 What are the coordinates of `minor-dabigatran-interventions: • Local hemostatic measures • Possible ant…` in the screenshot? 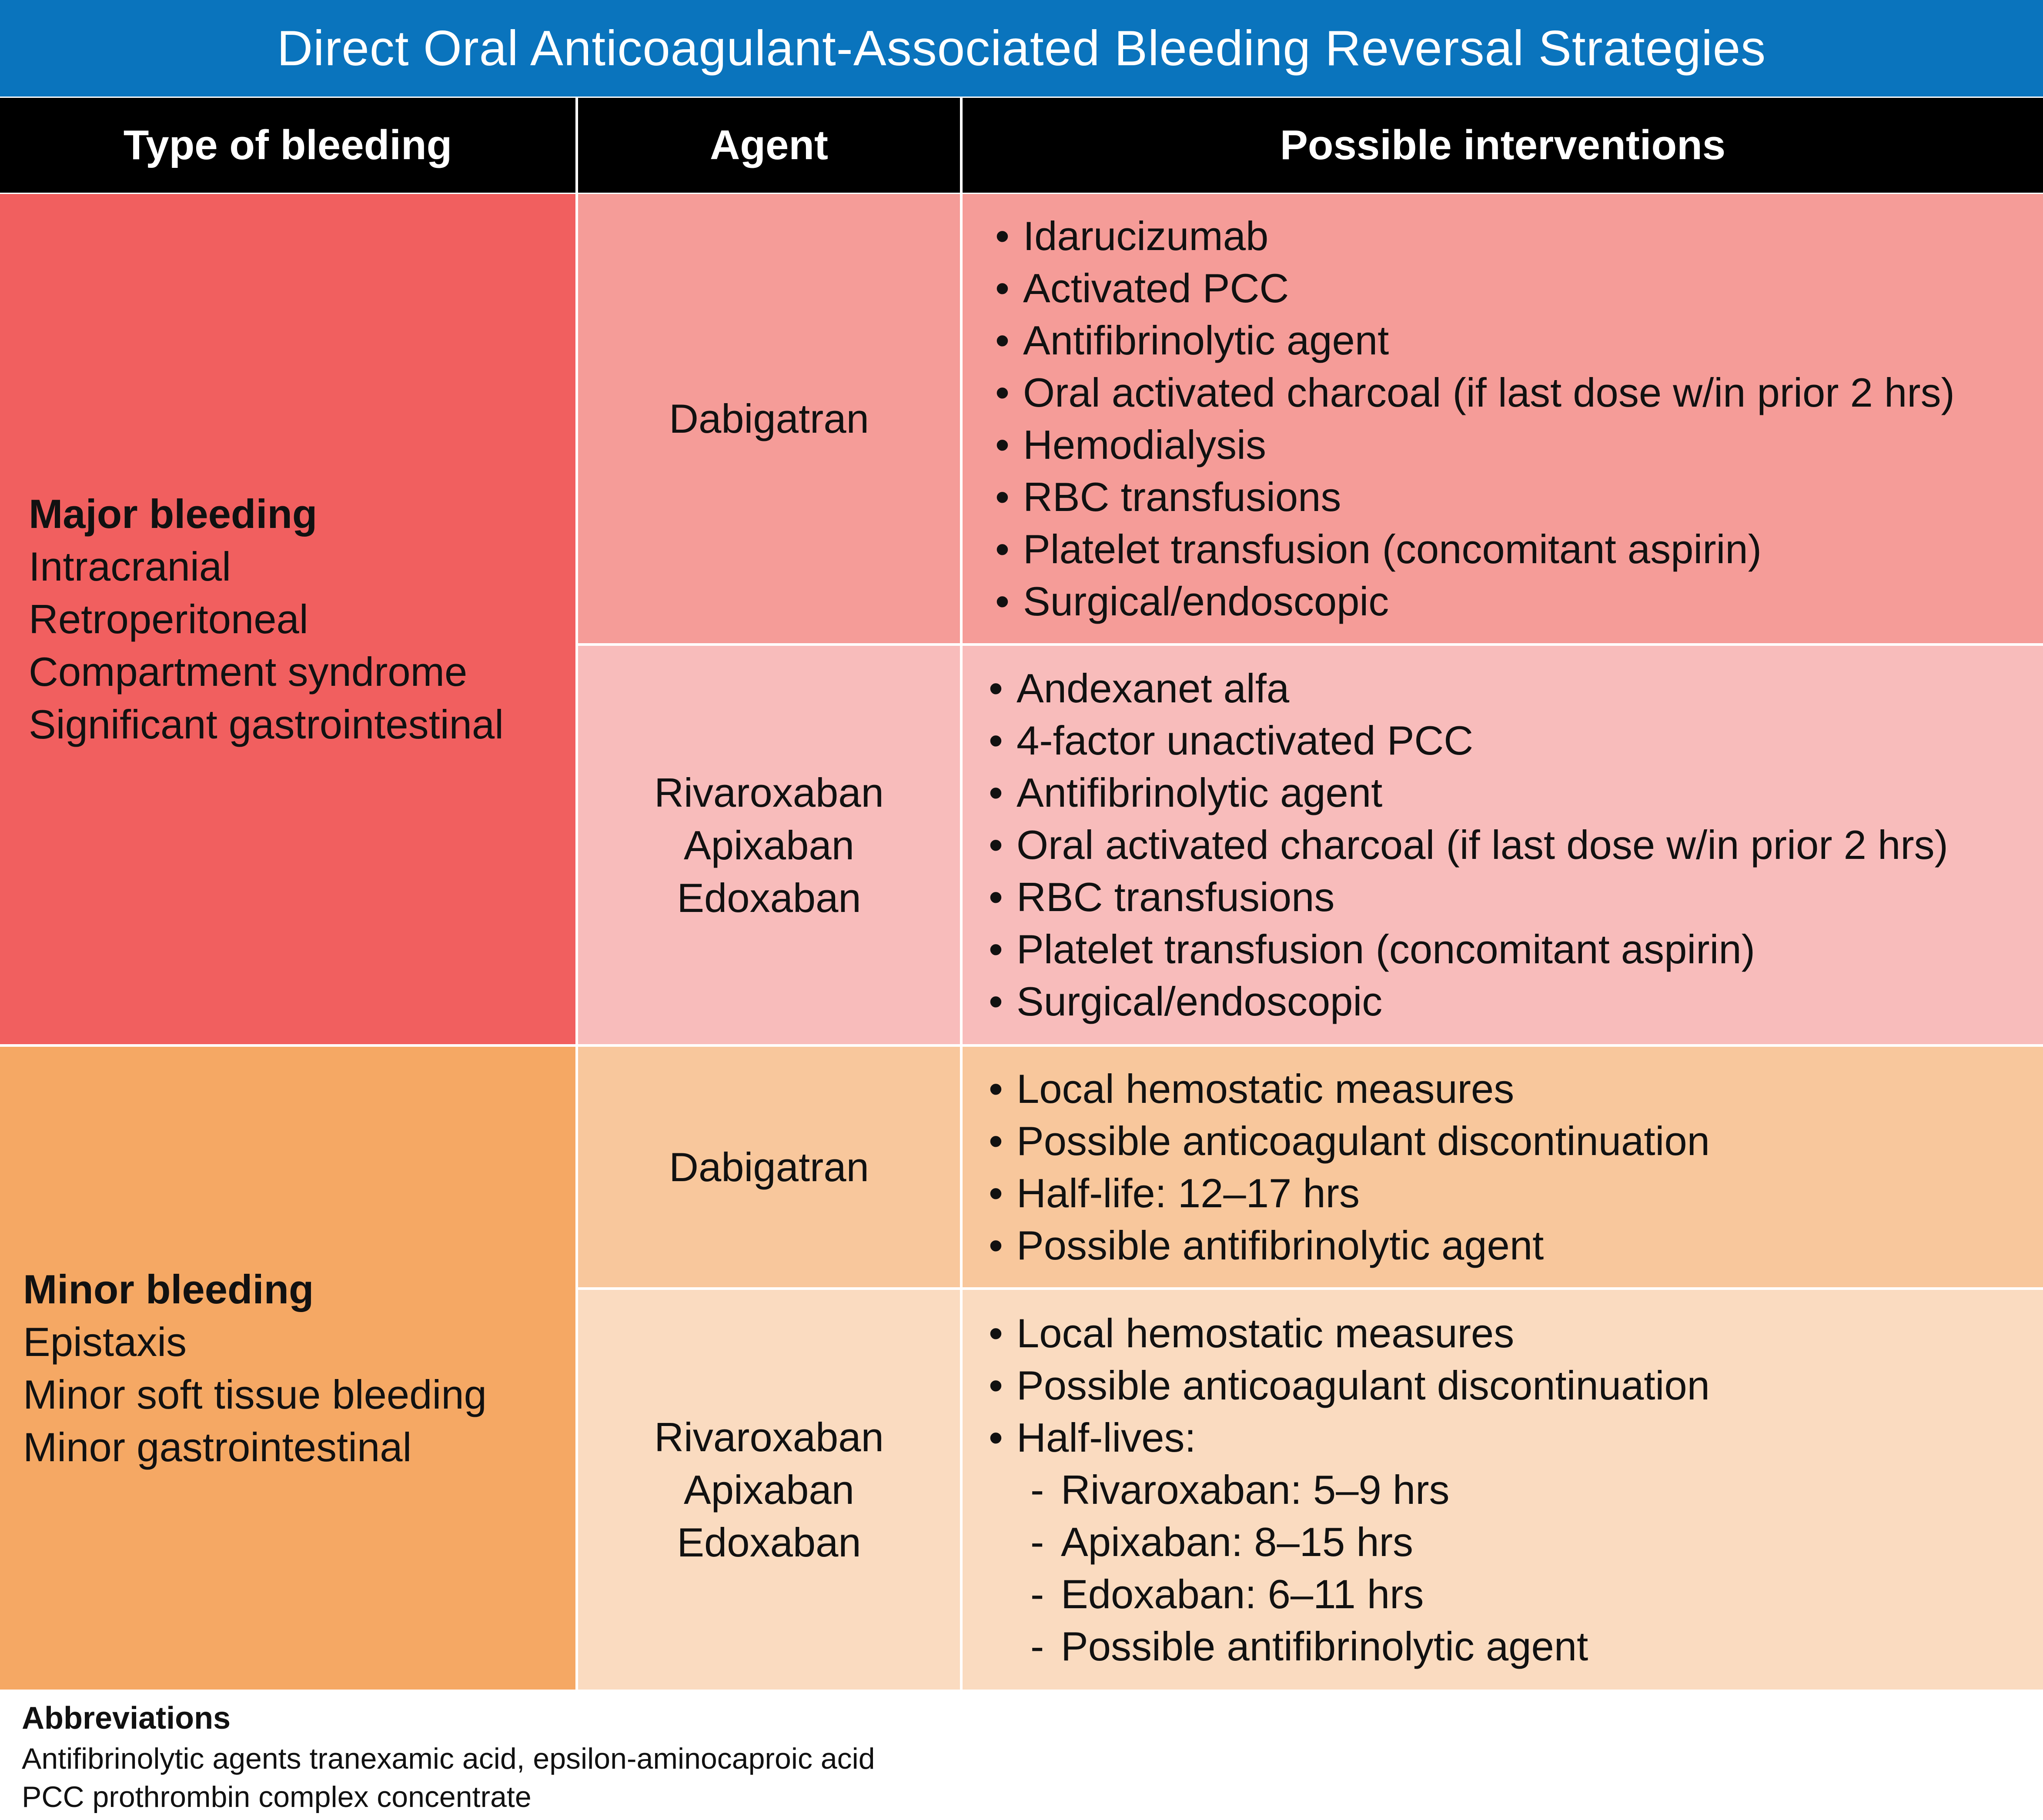 It's located at (1503, 1167).